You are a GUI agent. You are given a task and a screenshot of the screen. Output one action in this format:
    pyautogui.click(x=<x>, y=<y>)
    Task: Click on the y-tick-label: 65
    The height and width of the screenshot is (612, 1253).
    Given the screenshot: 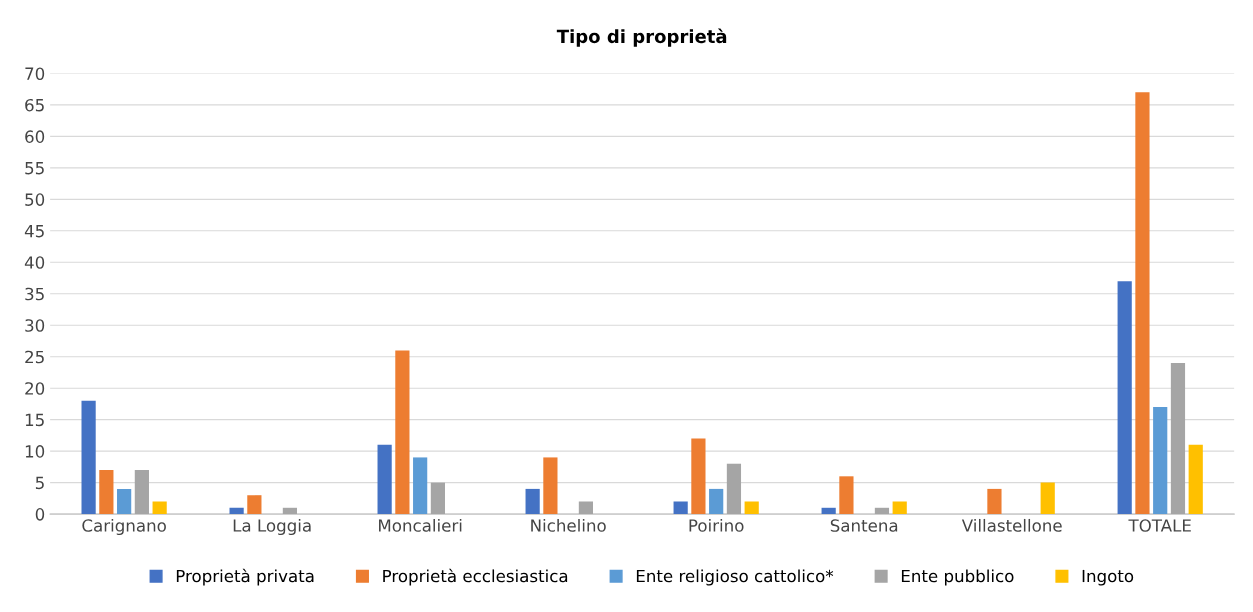 What is the action you would take?
    pyautogui.click(x=34, y=105)
    